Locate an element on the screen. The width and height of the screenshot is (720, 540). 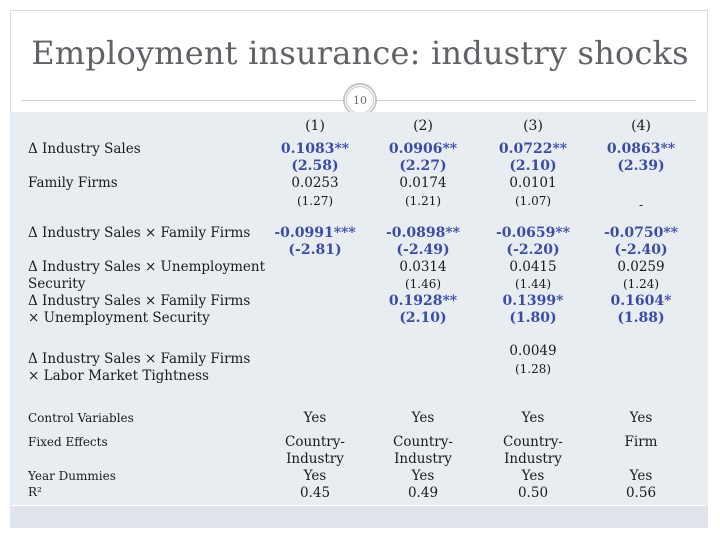
r2-2: 0.49 is located at coordinates (423, 493).